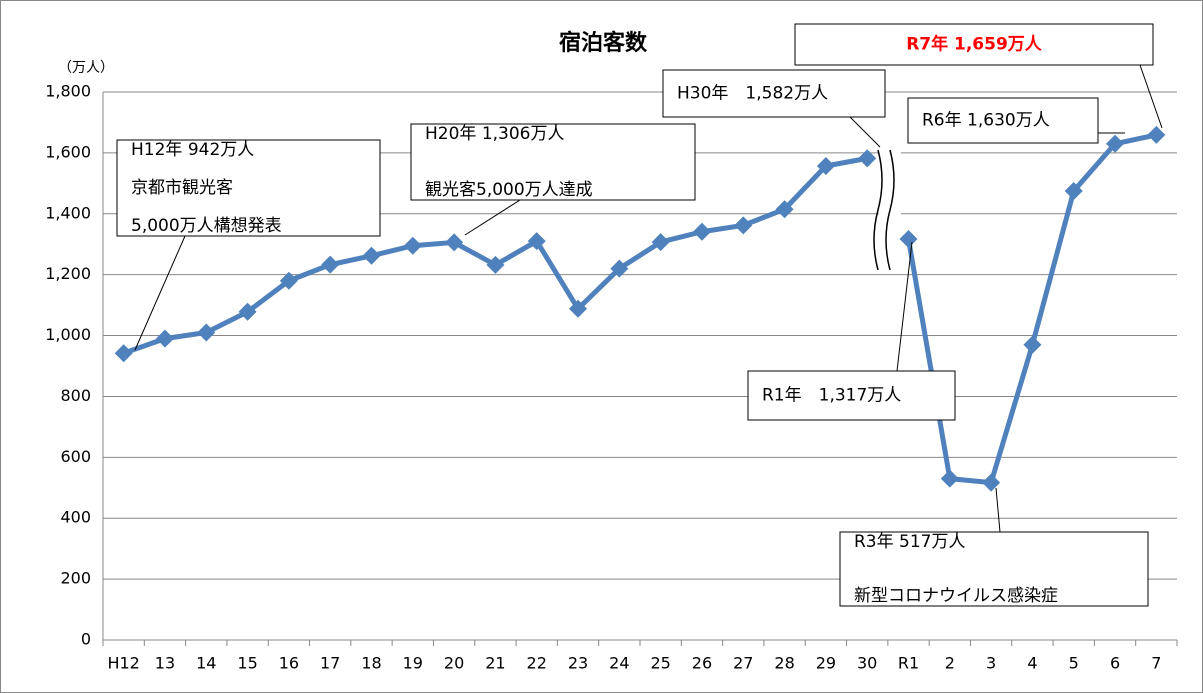 This screenshot has height=693, width=1203. I want to click on x-tick-label: 25, so click(660, 663).